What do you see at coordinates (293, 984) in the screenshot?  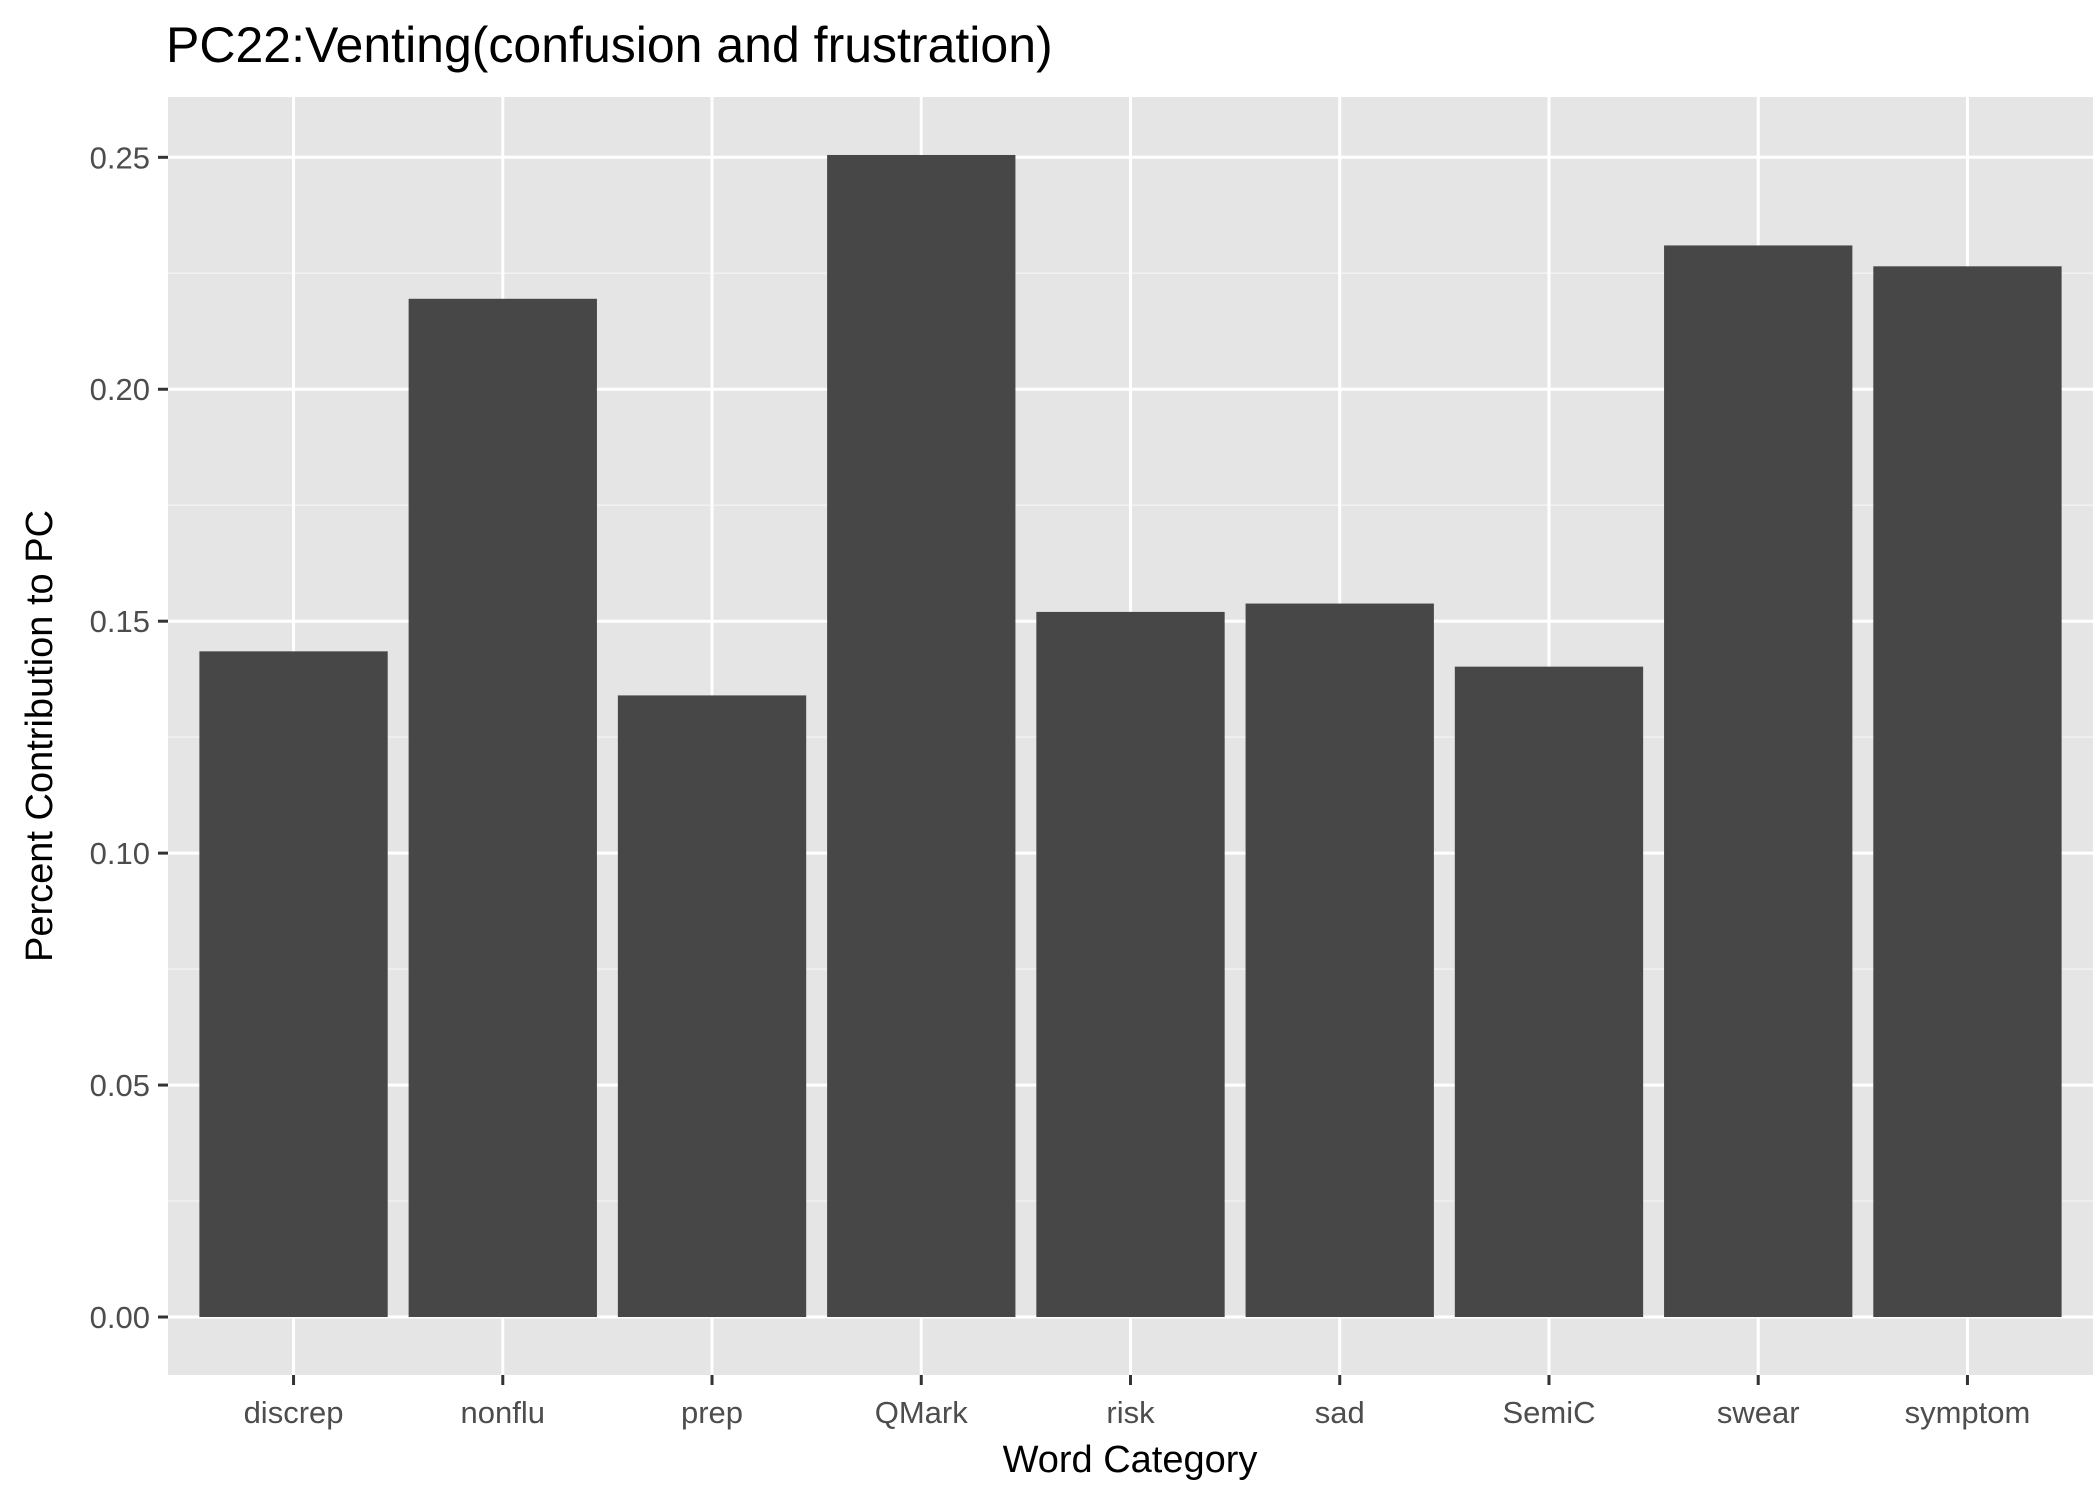 I see `bar-discrep` at bounding box center [293, 984].